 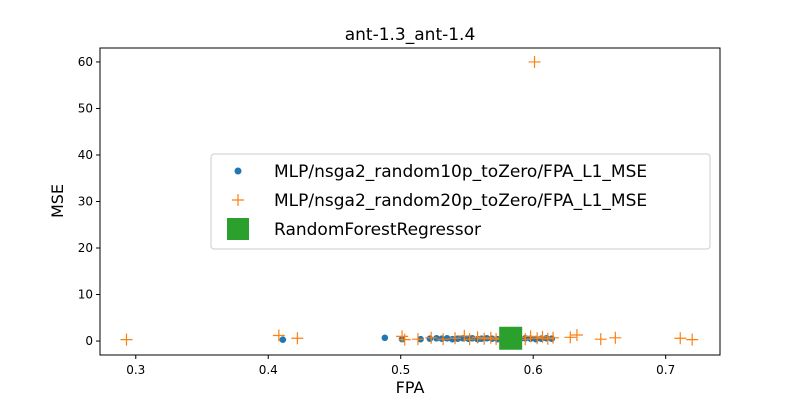 What do you see at coordinates (460, 172) in the screenshot?
I see `legend-label-1: MLP/nsga2_random10p_toZero/FPA_L1_MSE` at bounding box center [460, 172].